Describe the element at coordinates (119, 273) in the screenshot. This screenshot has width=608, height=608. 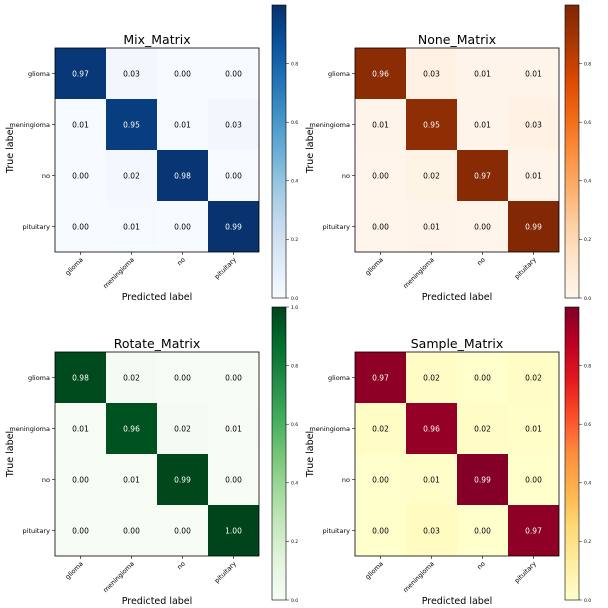
I see `x-tick-label: meningioma` at that location.